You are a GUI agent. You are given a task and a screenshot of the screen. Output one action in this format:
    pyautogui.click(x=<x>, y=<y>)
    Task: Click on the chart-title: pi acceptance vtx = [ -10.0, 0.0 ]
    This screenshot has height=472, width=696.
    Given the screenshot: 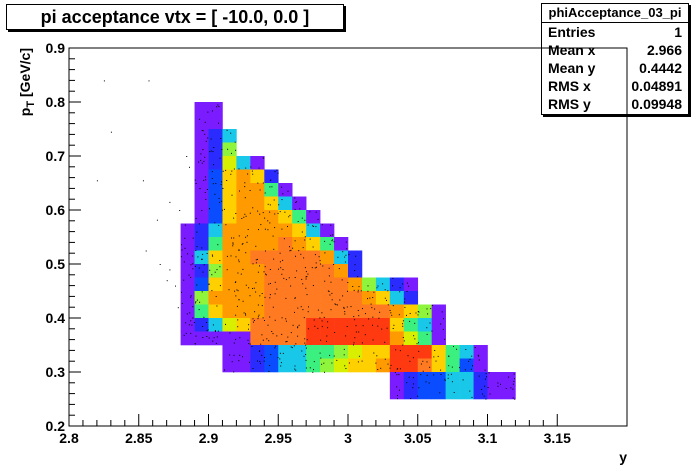 What is the action you would take?
    pyautogui.click(x=175, y=17)
    